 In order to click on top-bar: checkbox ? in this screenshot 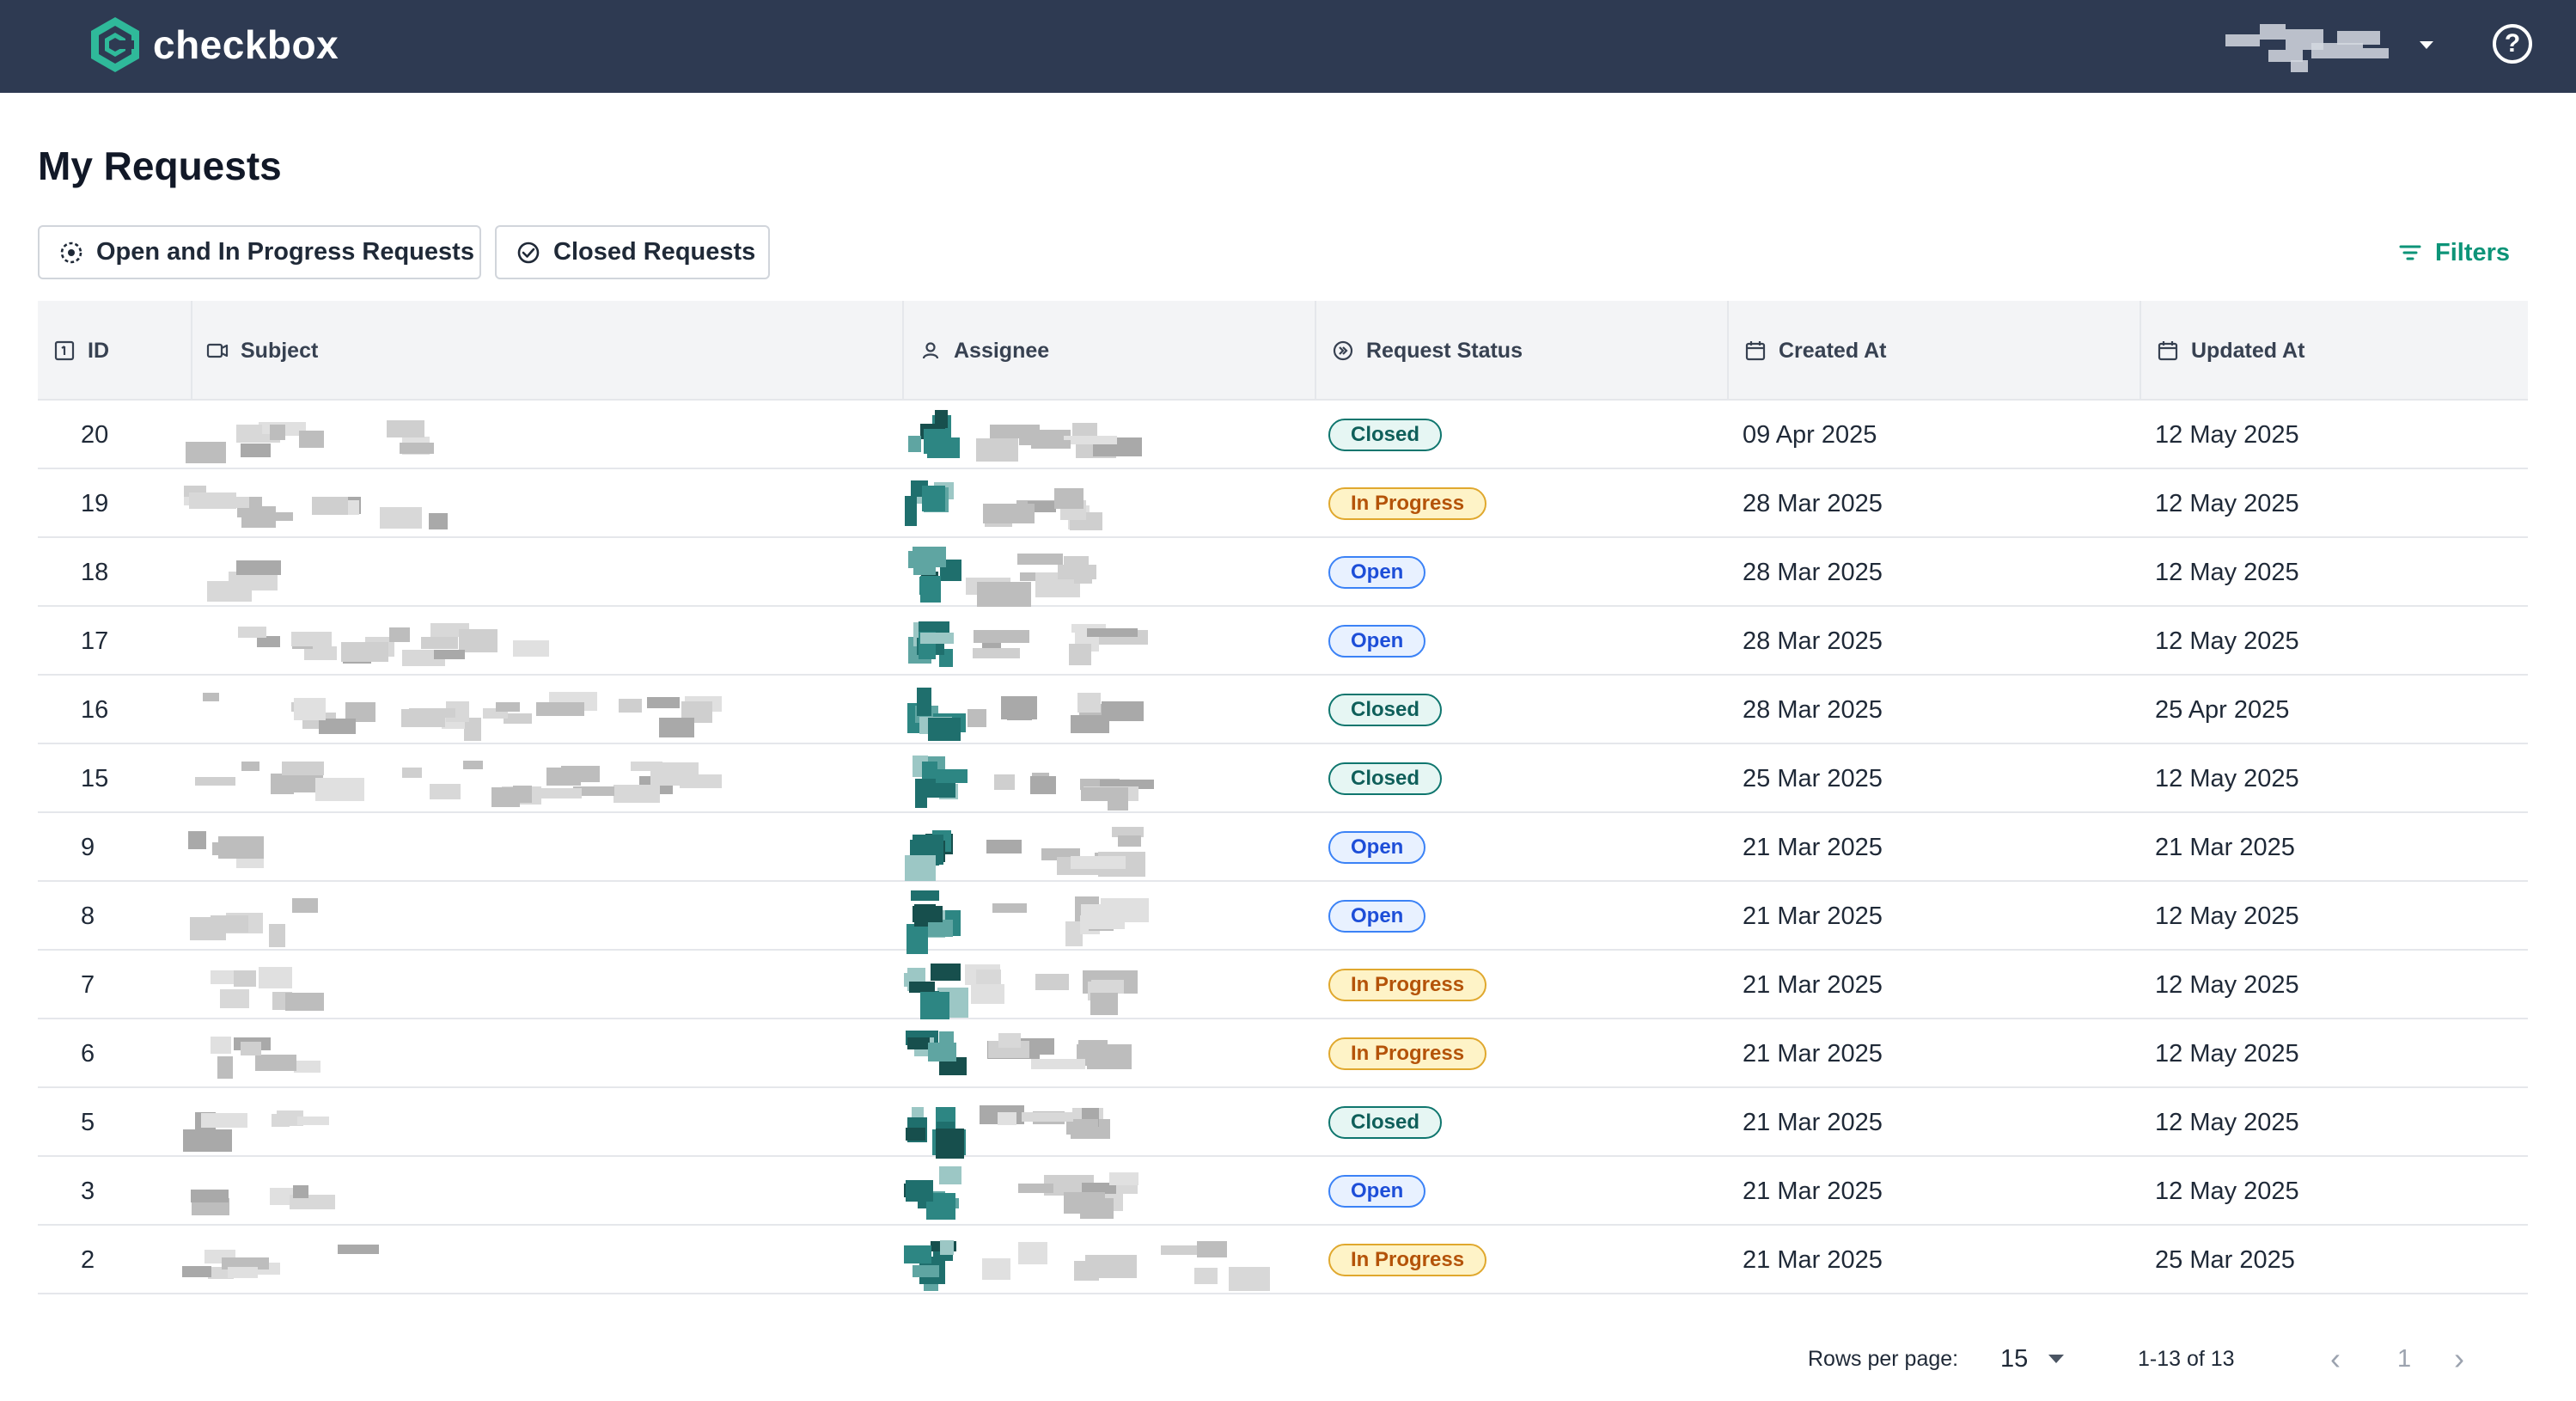, I will do `click(1288, 47)`.